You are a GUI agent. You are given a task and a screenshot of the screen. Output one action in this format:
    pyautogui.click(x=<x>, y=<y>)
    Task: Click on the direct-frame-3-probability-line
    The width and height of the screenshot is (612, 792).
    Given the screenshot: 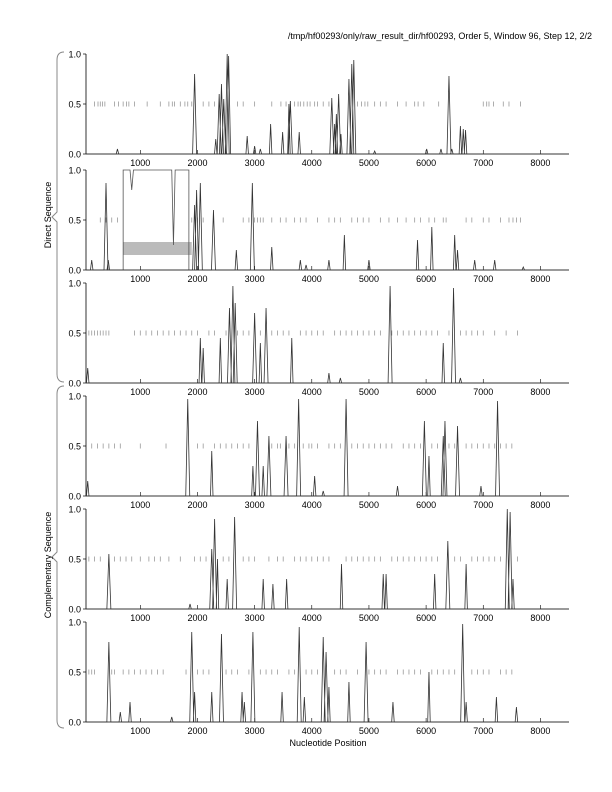 What is the action you would take?
    pyautogui.click(x=327, y=334)
    